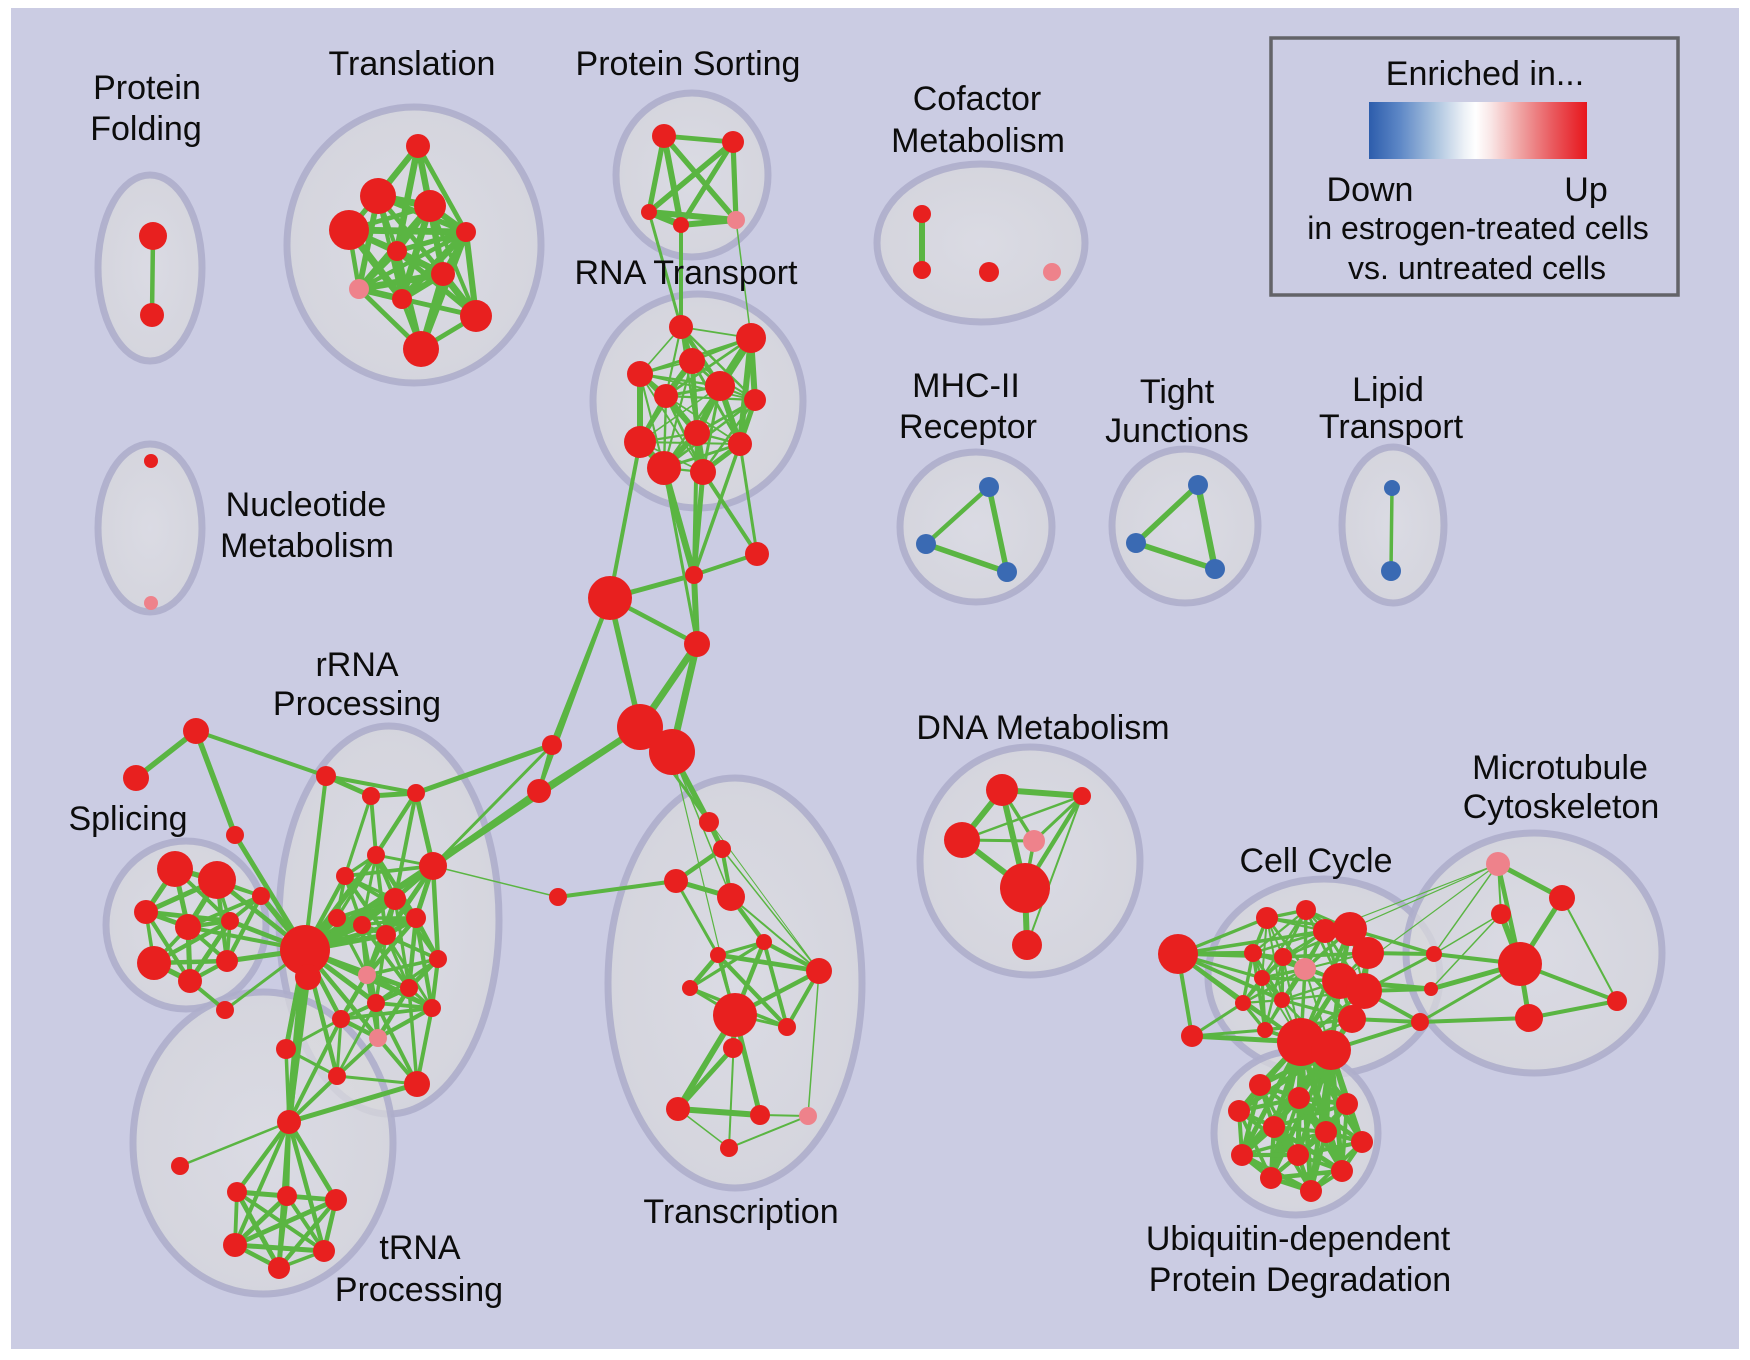  Describe the element at coordinates (1042, 728) in the screenshot. I see `svg-text: DNA Metabolism` at that location.